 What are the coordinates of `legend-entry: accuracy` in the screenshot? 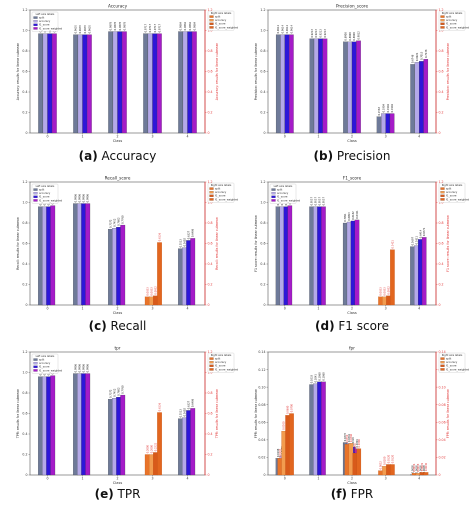 It's located at (452, 20).